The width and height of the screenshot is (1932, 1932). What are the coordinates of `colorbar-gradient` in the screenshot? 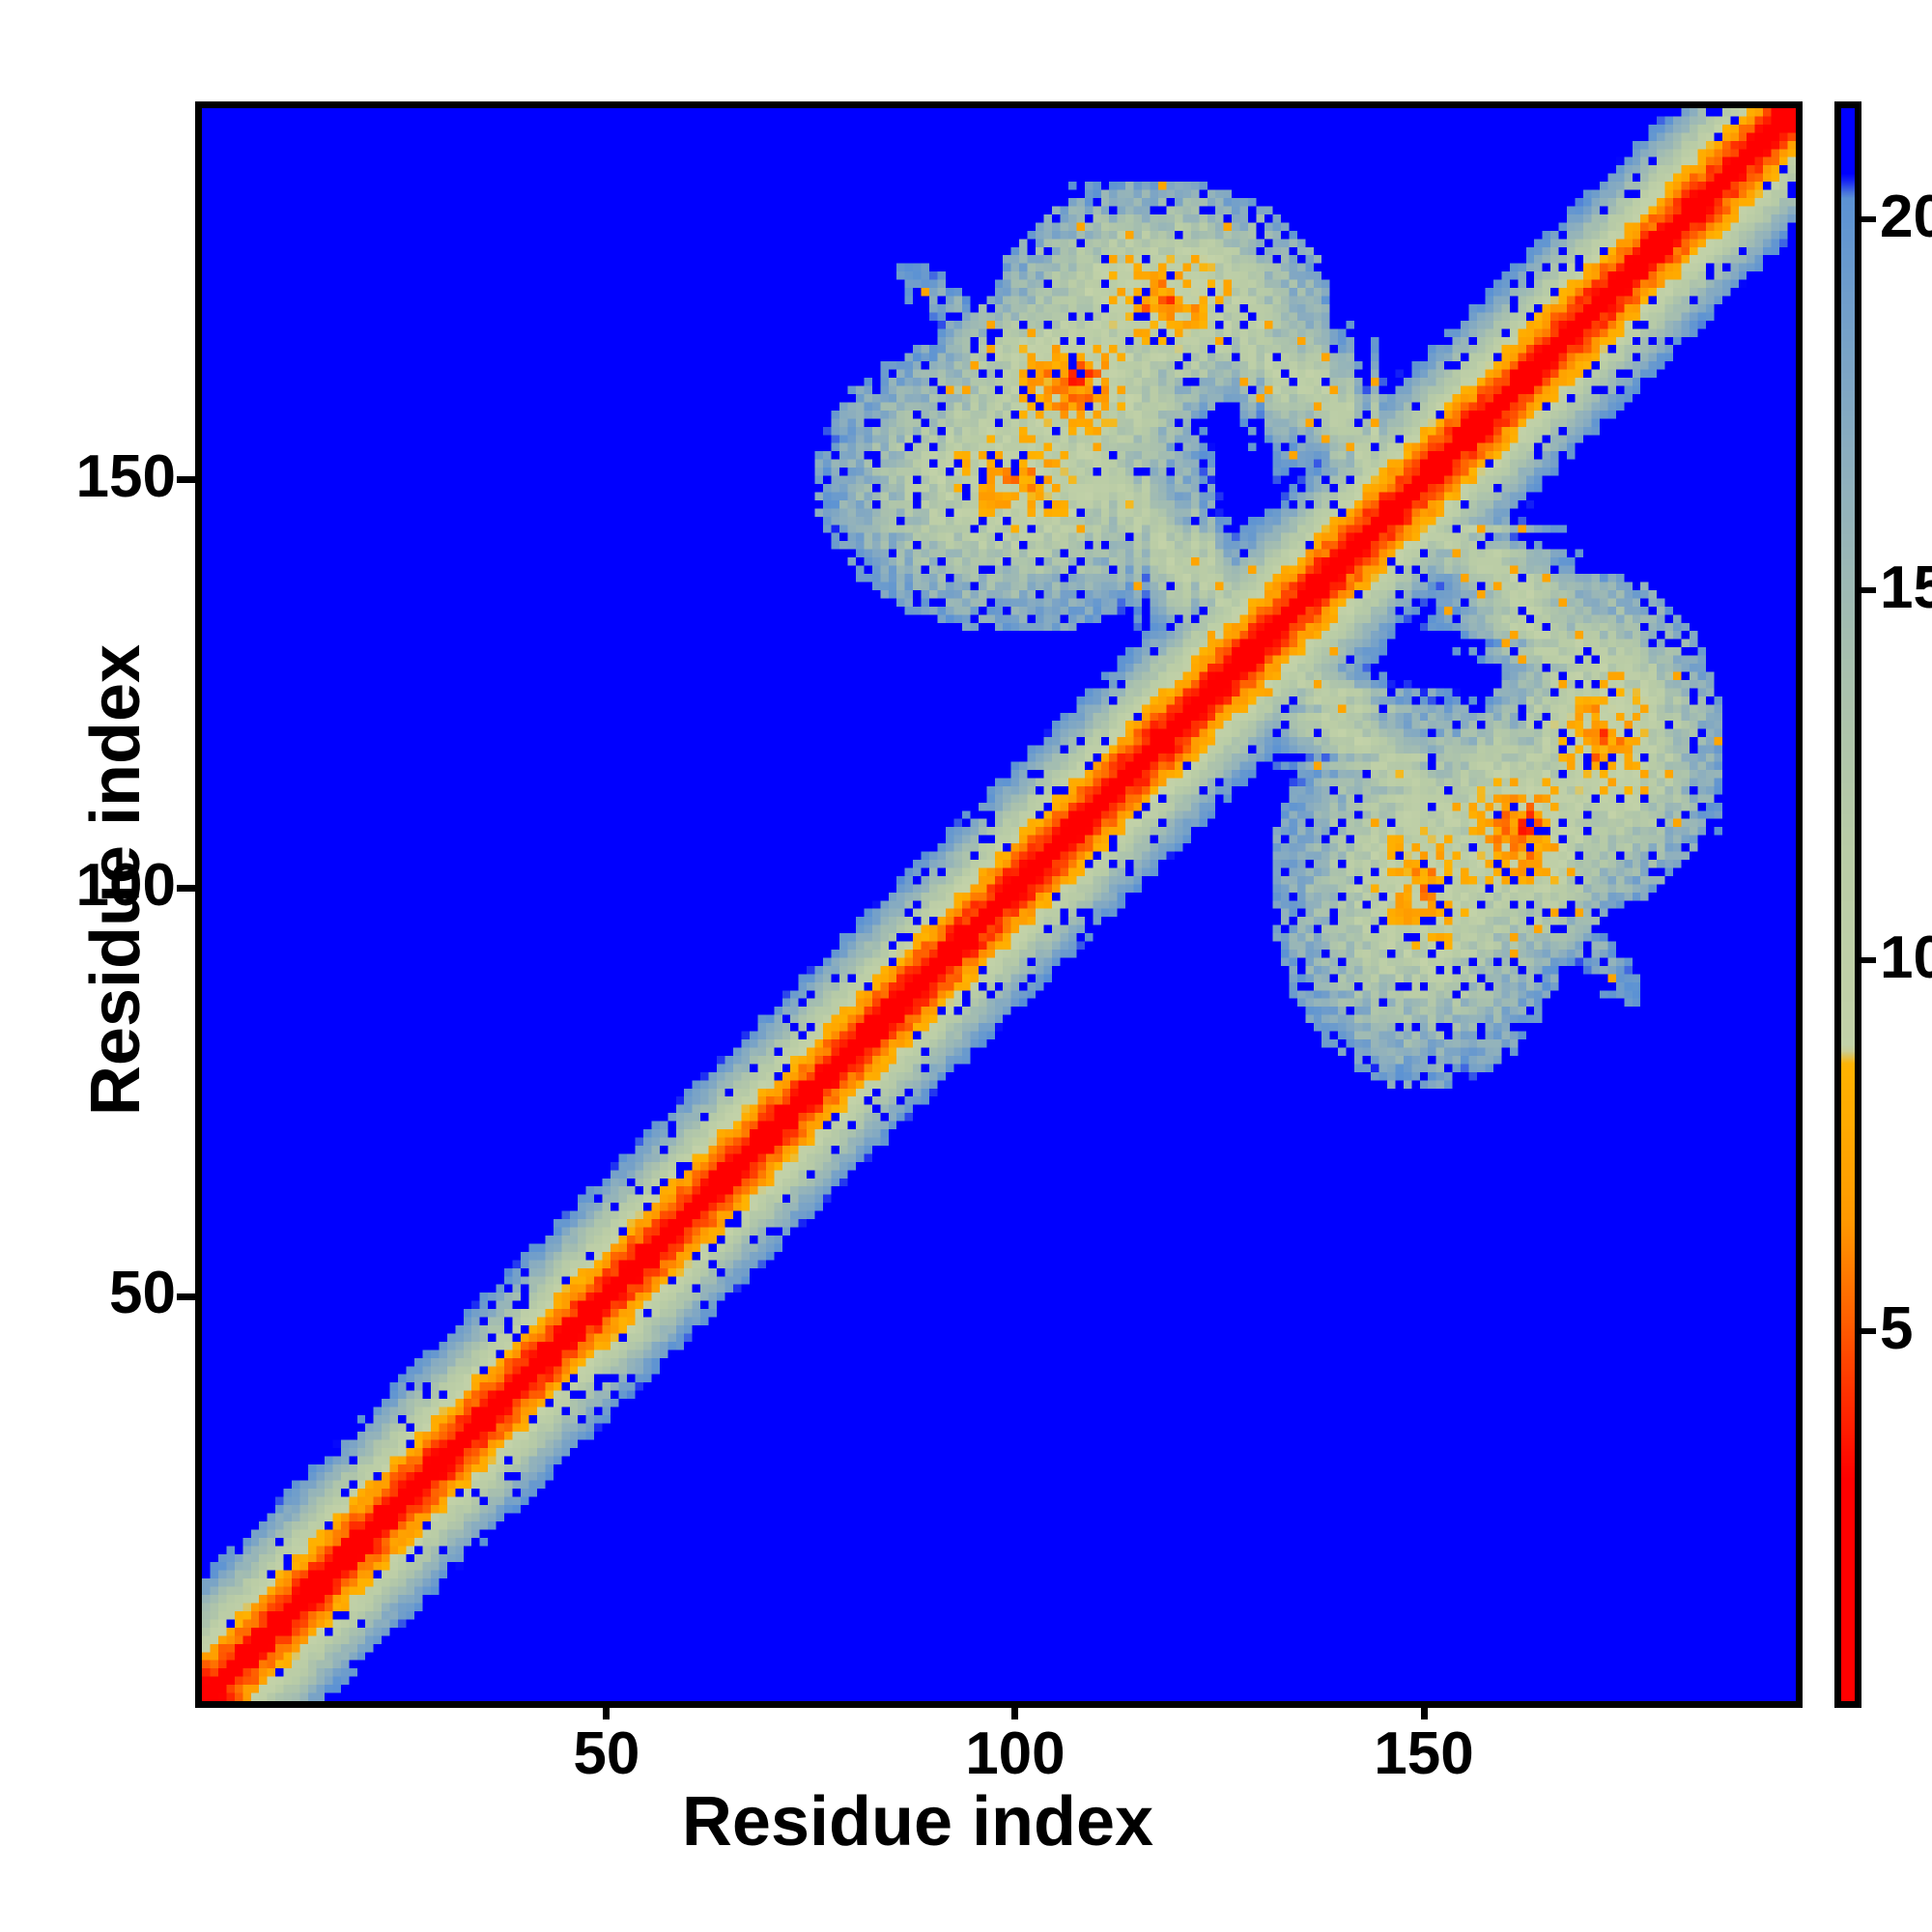 It's located at (1848, 904).